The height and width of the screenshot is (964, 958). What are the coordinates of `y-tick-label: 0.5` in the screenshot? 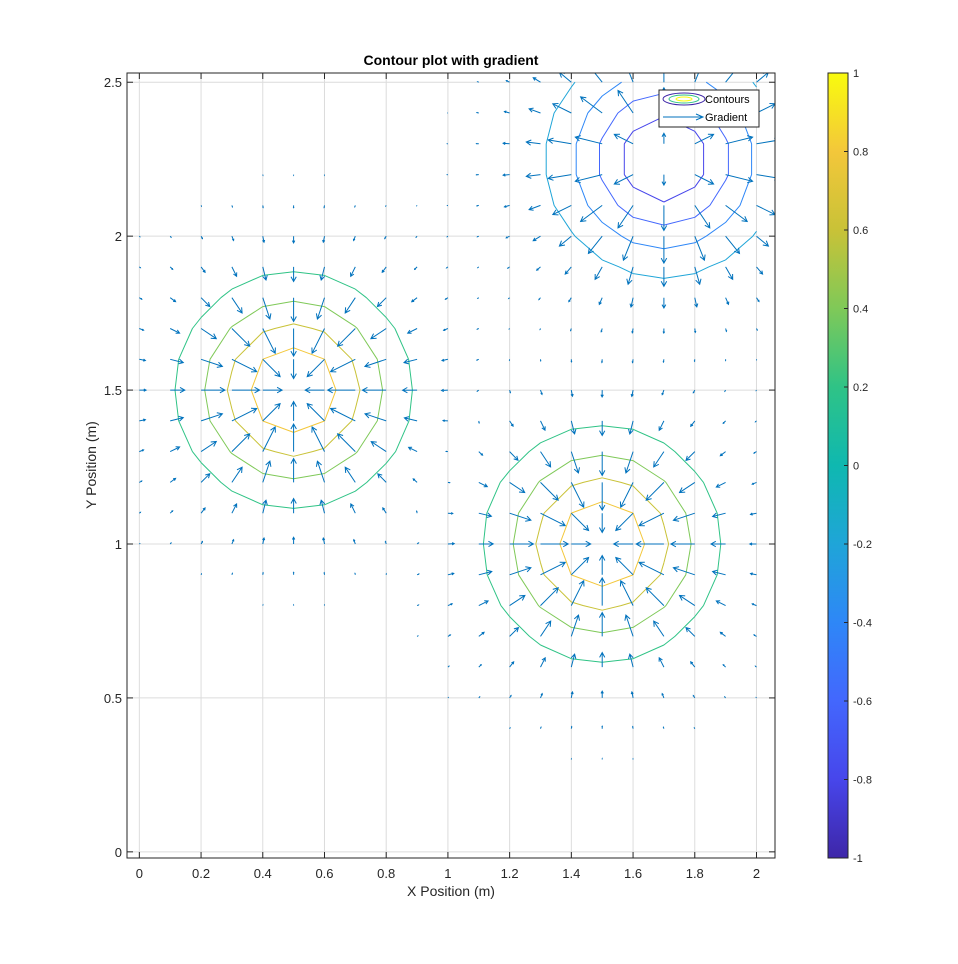 It's located at (113, 698).